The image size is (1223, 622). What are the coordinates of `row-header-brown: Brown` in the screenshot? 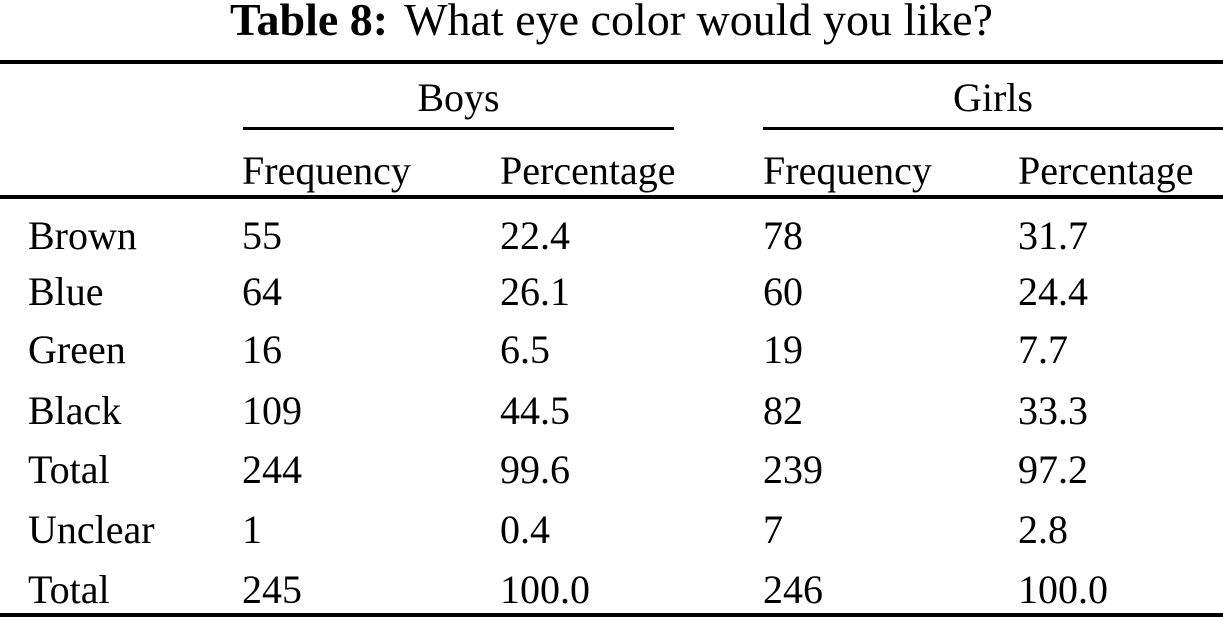 It's located at (82, 235).